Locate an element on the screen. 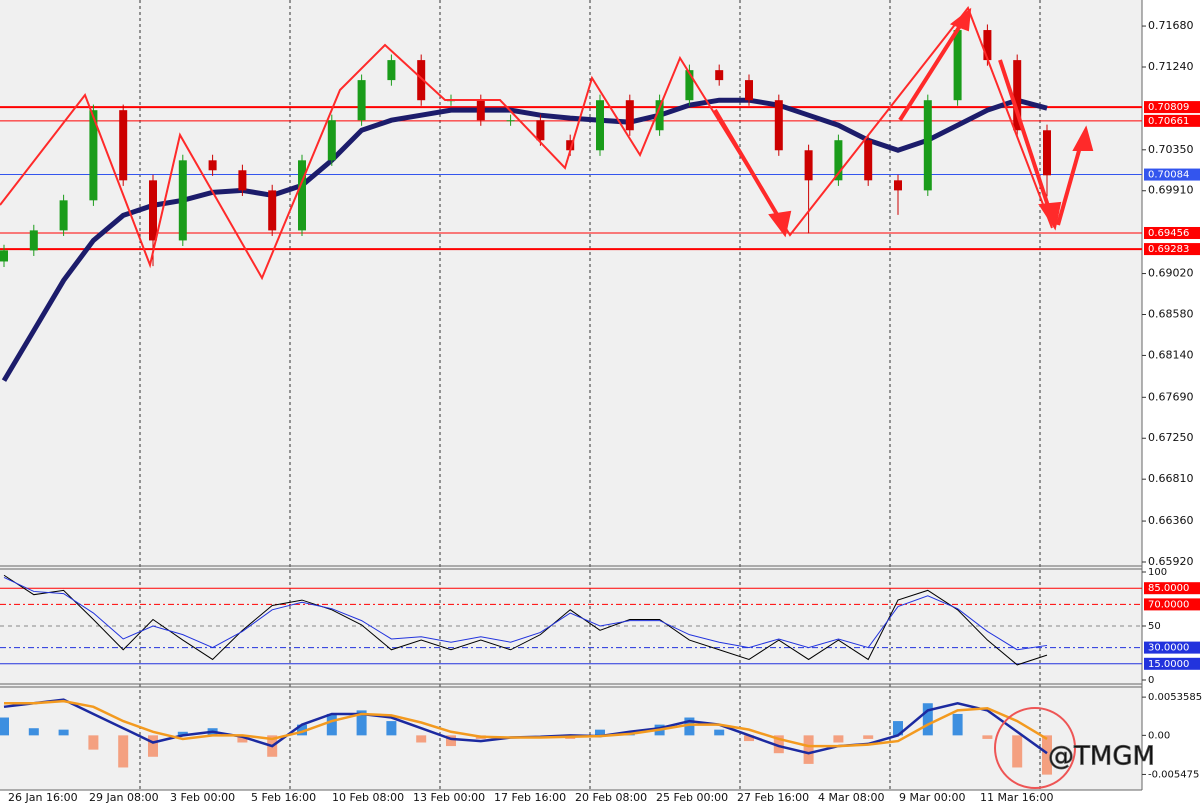 The height and width of the screenshot is (805, 1204). y-tick-label: 0.67250 is located at coordinates (1171, 437).